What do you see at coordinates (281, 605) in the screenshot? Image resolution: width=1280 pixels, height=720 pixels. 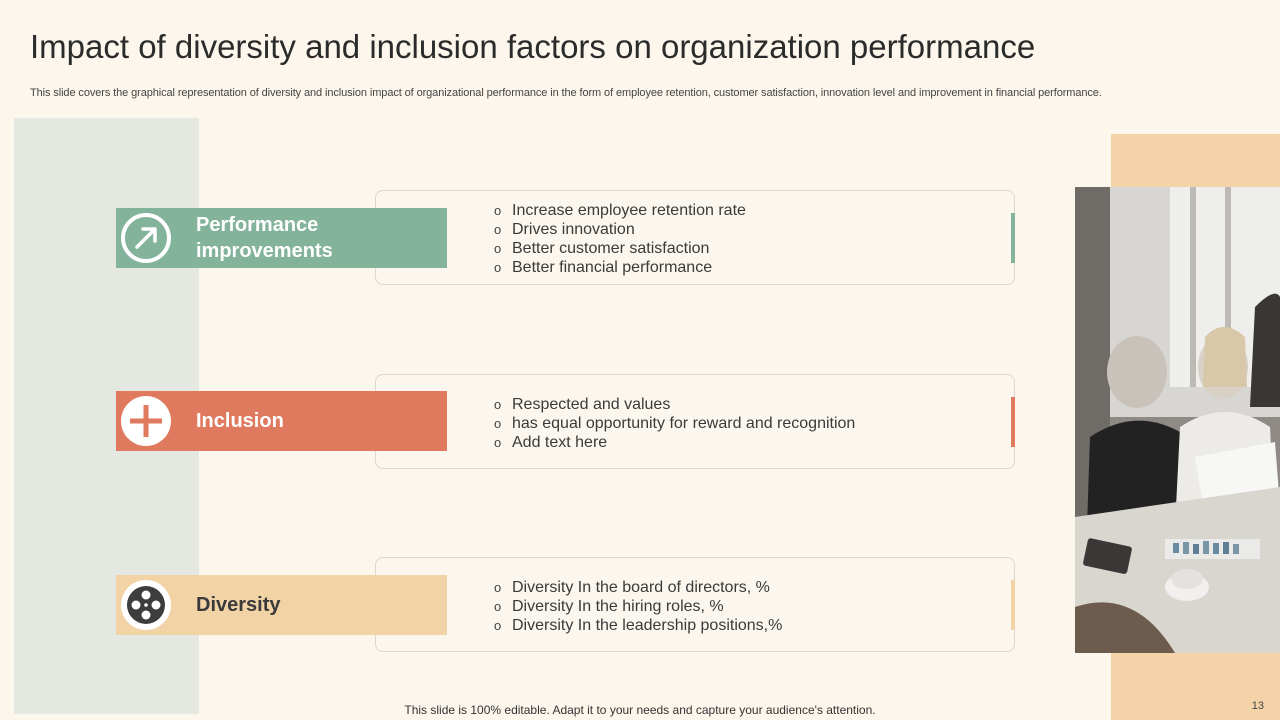 I see `diversity-label-bar: Diversity` at bounding box center [281, 605].